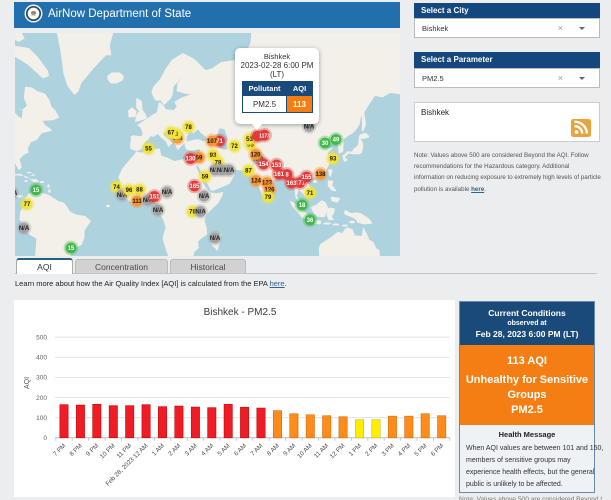 The image size is (611, 500). Describe the element at coordinates (248, 172) in the screenshot. I see `svg-text: 87` at that location.